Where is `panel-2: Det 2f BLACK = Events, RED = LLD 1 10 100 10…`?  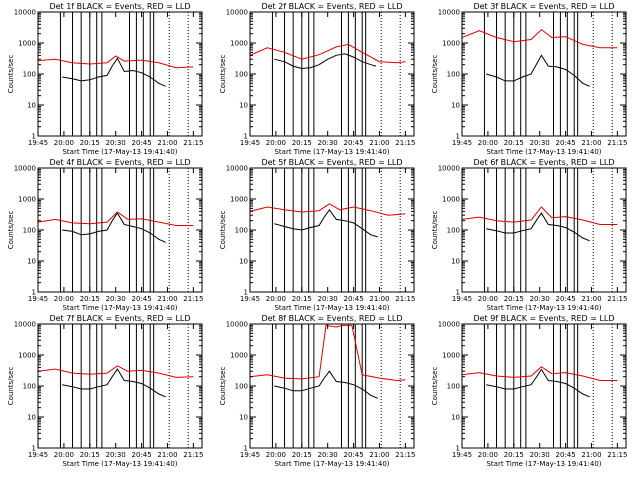
panel-2: Det 2f BLACK = Events, RED = LLD 1 10 100 10… is located at coordinates (317, 79).